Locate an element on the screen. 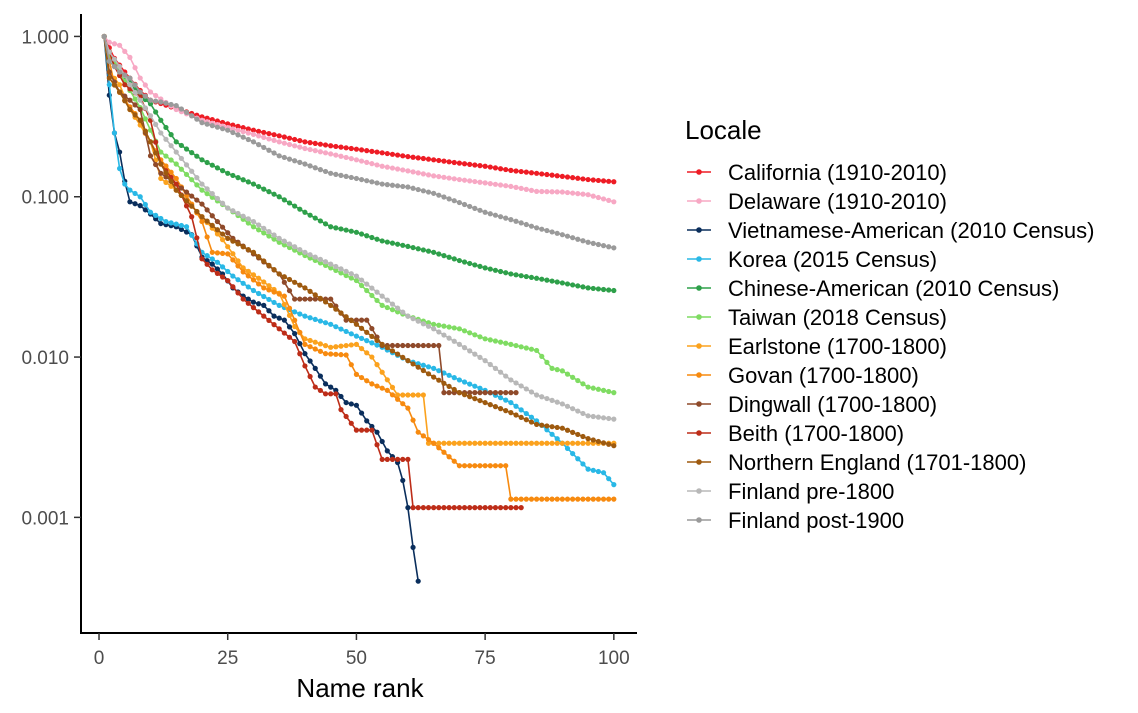  x-ticks: 0 25 50 75 100 is located at coordinates (362, 651).